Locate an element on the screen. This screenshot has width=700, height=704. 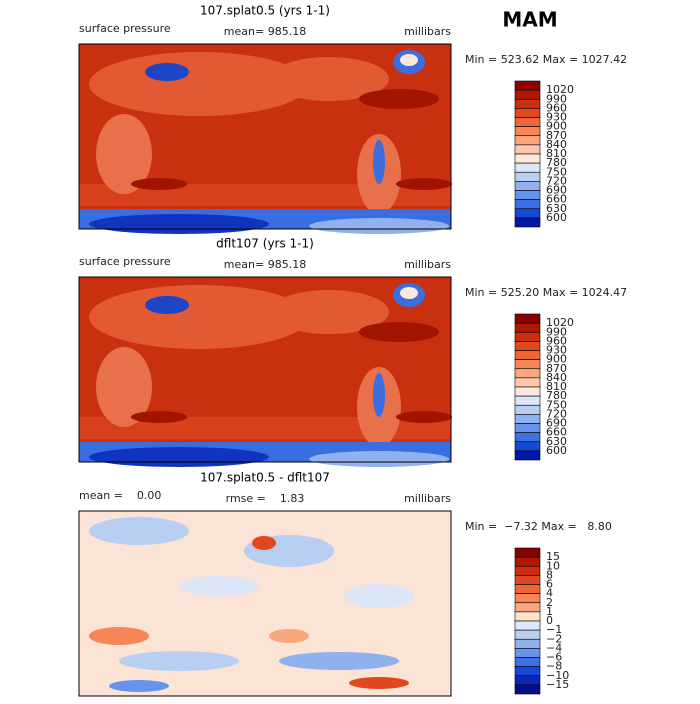
panel-stats: Min = 523.62 Max = 1027.42 is located at coordinates (546, 59).